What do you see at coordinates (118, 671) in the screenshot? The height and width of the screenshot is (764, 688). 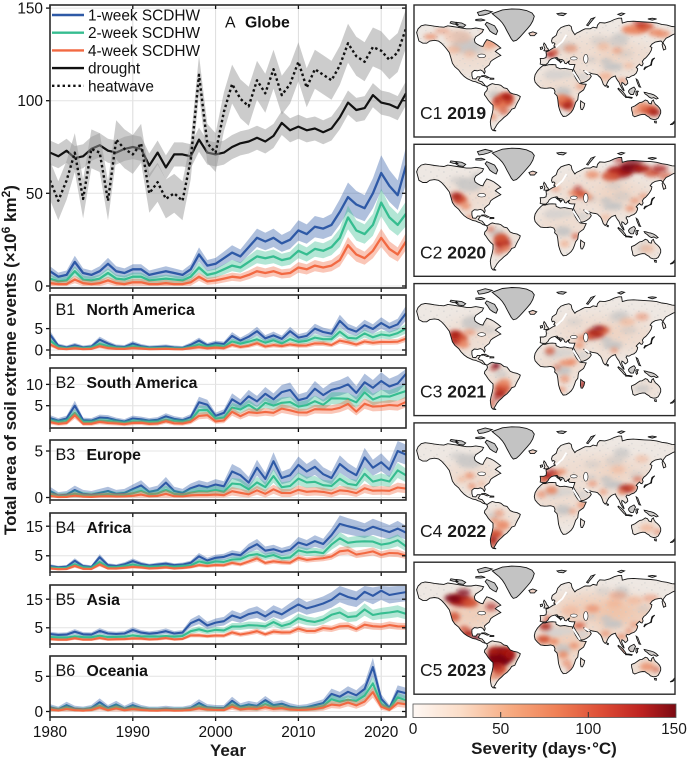 I see `svg-text: Oceania` at bounding box center [118, 671].